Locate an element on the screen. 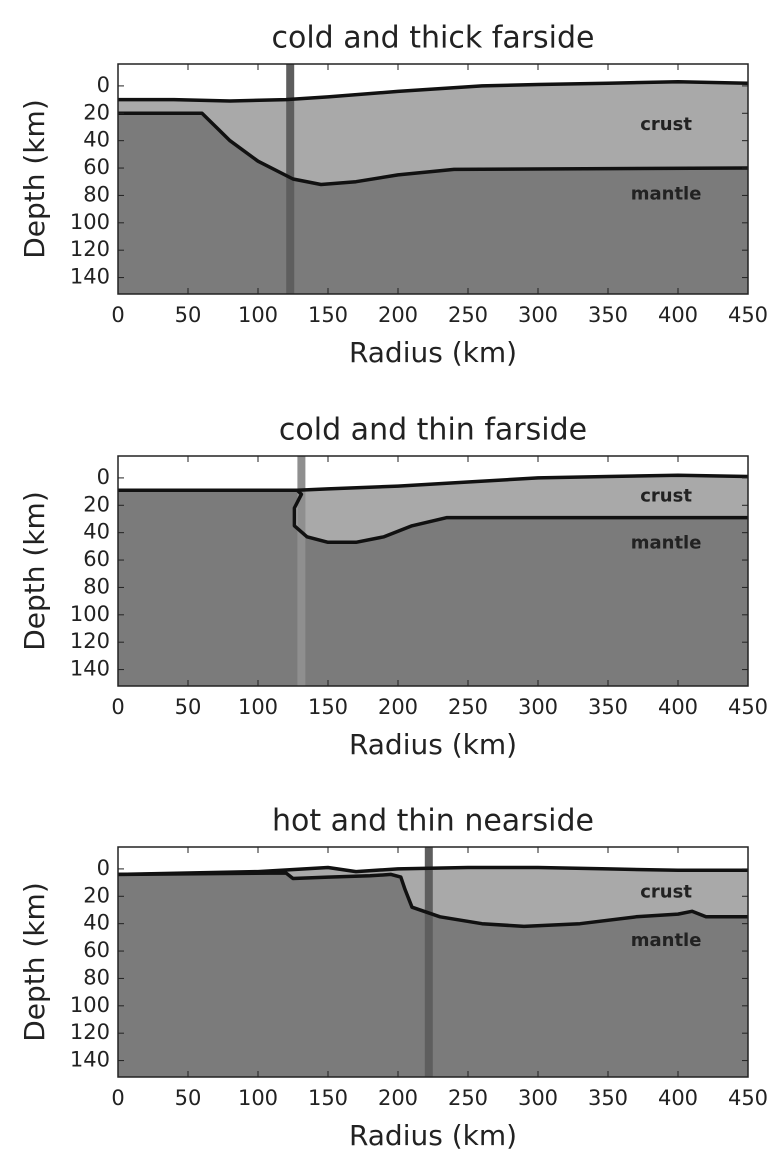  chart-title: cold and thin farside is located at coordinates (433, 430).